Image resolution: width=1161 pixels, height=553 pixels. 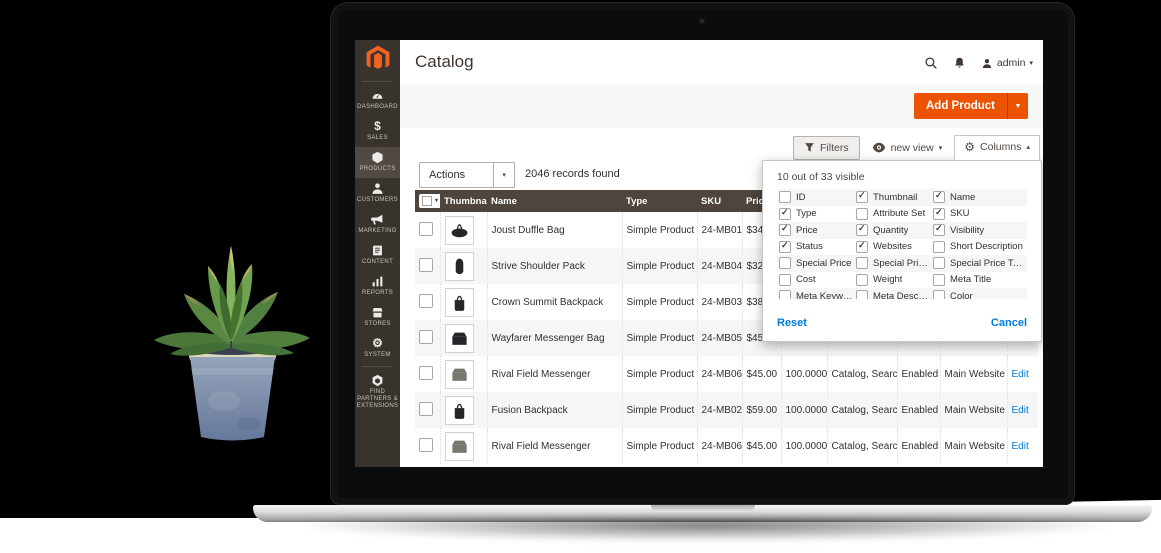 What do you see at coordinates (1007, 63) in the screenshot?
I see `admin-user-menu: admin ▾` at bounding box center [1007, 63].